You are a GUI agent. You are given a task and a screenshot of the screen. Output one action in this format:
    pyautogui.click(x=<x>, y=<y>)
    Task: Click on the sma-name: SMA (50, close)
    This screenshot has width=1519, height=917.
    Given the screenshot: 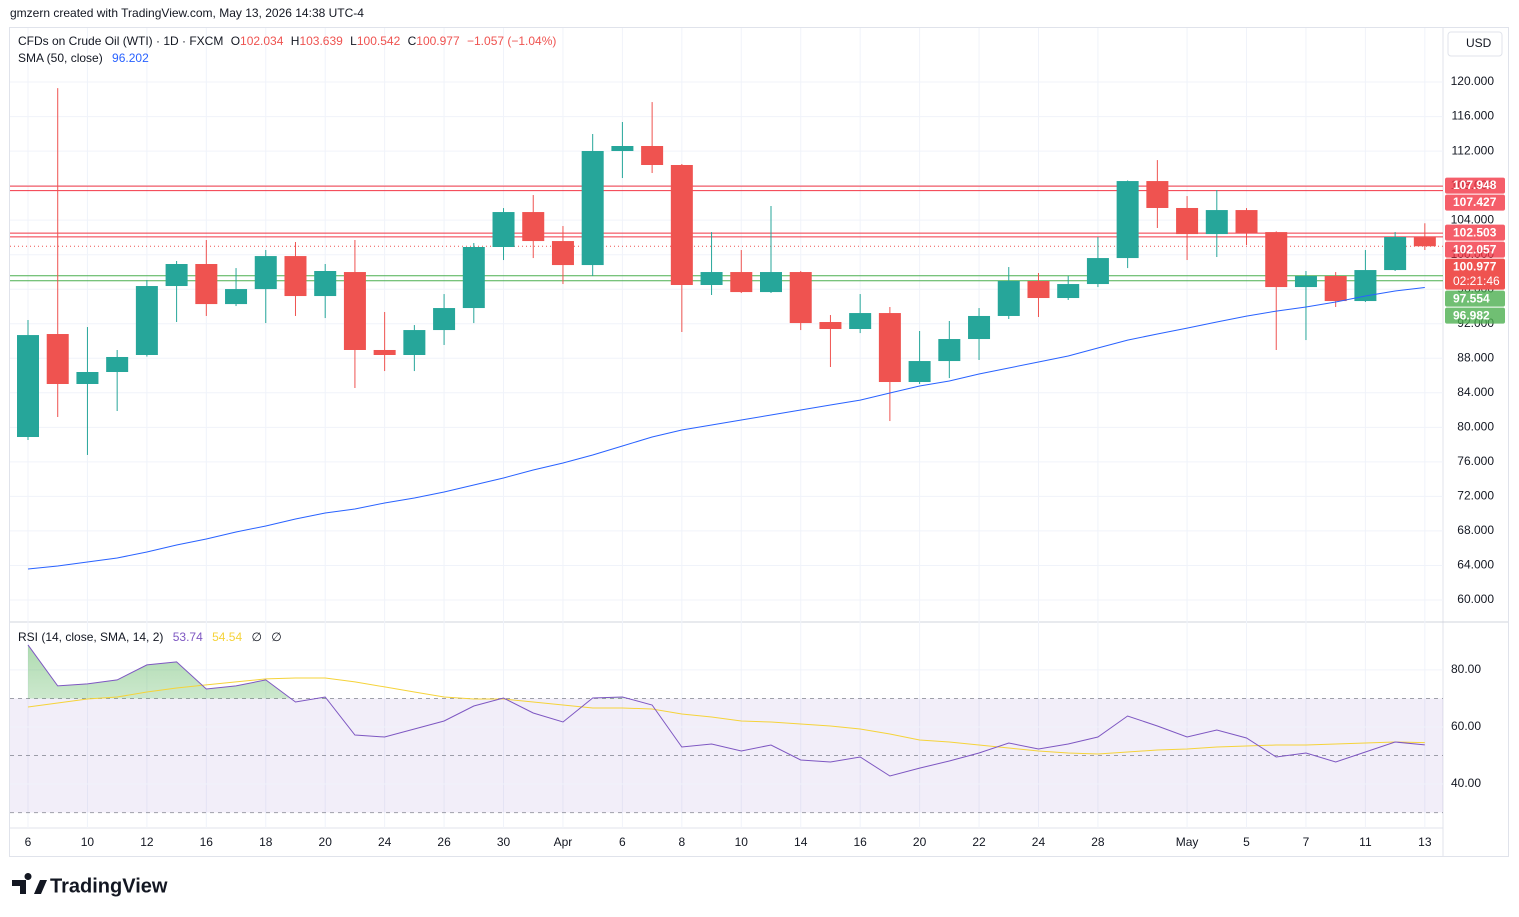 What is the action you would take?
    pyautogui.click(x=60, y=58)
    